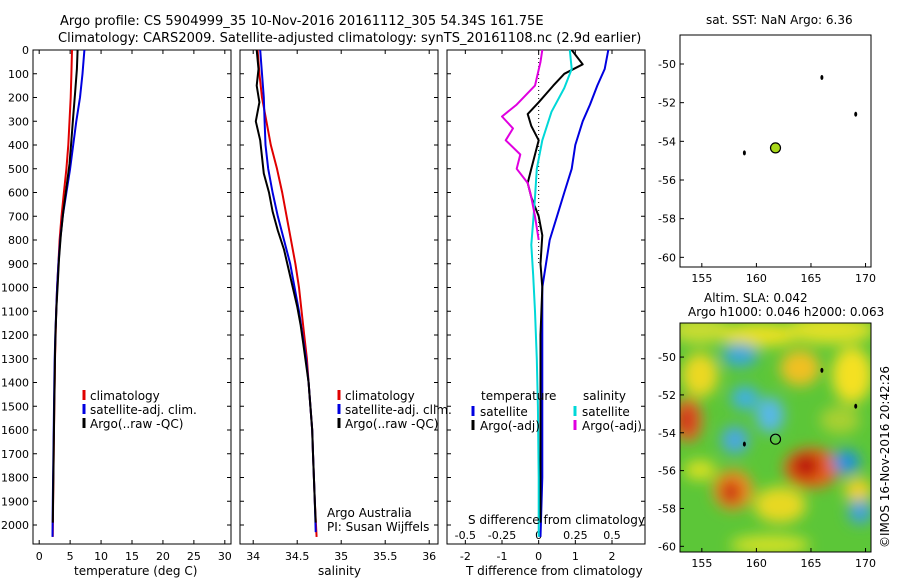 This screenshot has height=580, width=900. Describe the element at coordinates (786, 312) in the screenshot. I see `sla-map-title-line2: Argo h1000: 0.046 h2000: 0.063` at that location.